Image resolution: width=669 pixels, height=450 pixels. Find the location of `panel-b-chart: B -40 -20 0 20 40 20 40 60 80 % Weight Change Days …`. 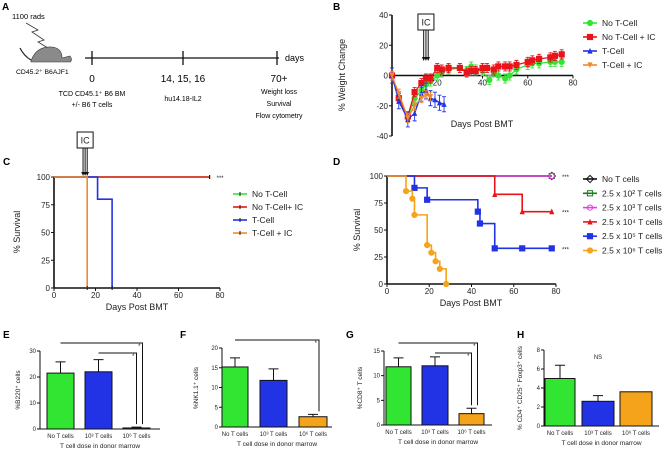

panel-b-chart: B -40 -20 0 20 40 20 40 60 80 % Weight Change Days … is located at coordinates (494, 71).